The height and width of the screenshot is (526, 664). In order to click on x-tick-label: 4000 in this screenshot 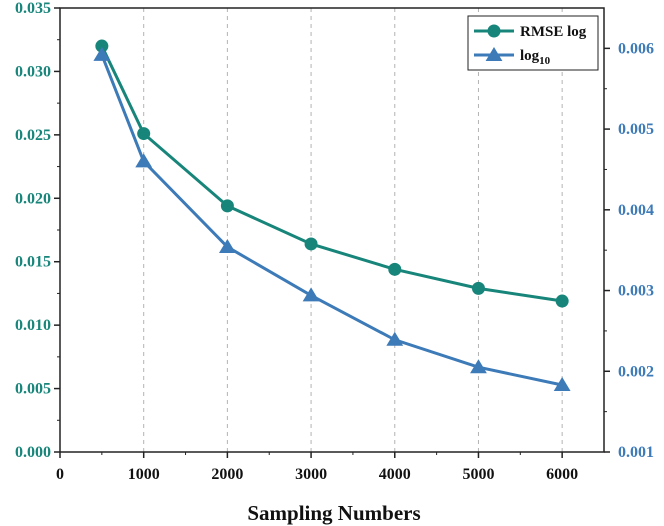, I will do `click(395, 474)`.